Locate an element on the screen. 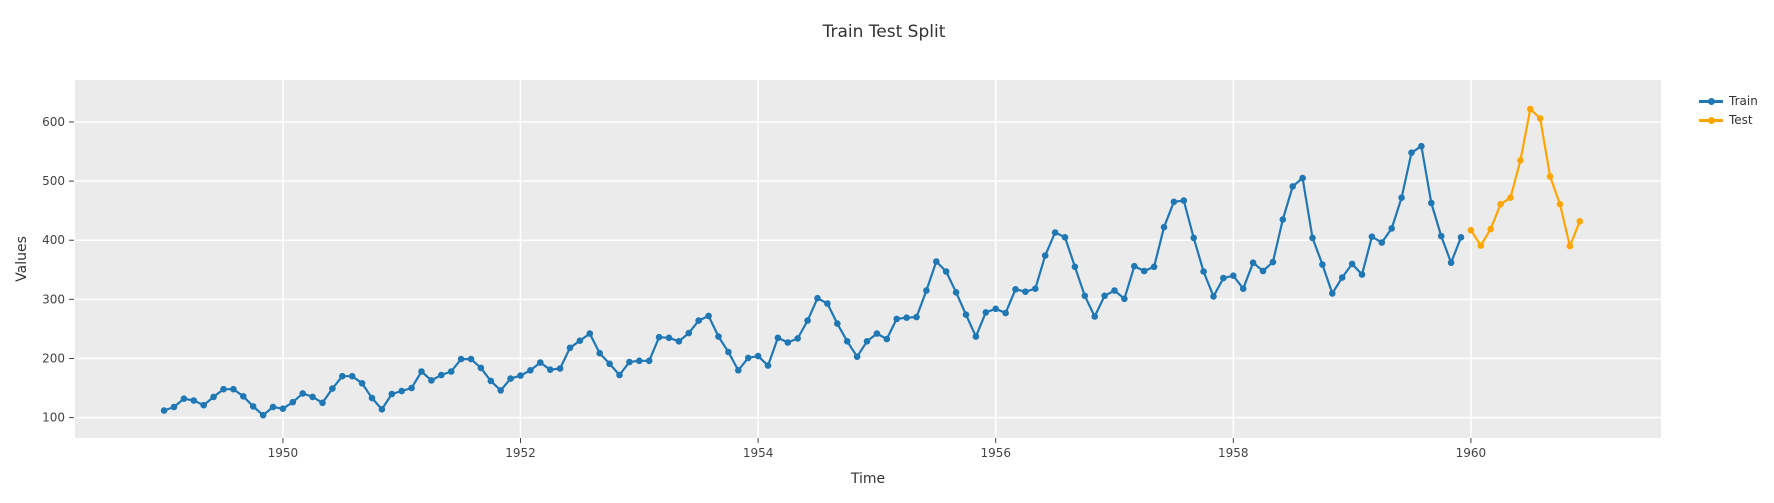  test-series is located at coordinates (1525, 177).